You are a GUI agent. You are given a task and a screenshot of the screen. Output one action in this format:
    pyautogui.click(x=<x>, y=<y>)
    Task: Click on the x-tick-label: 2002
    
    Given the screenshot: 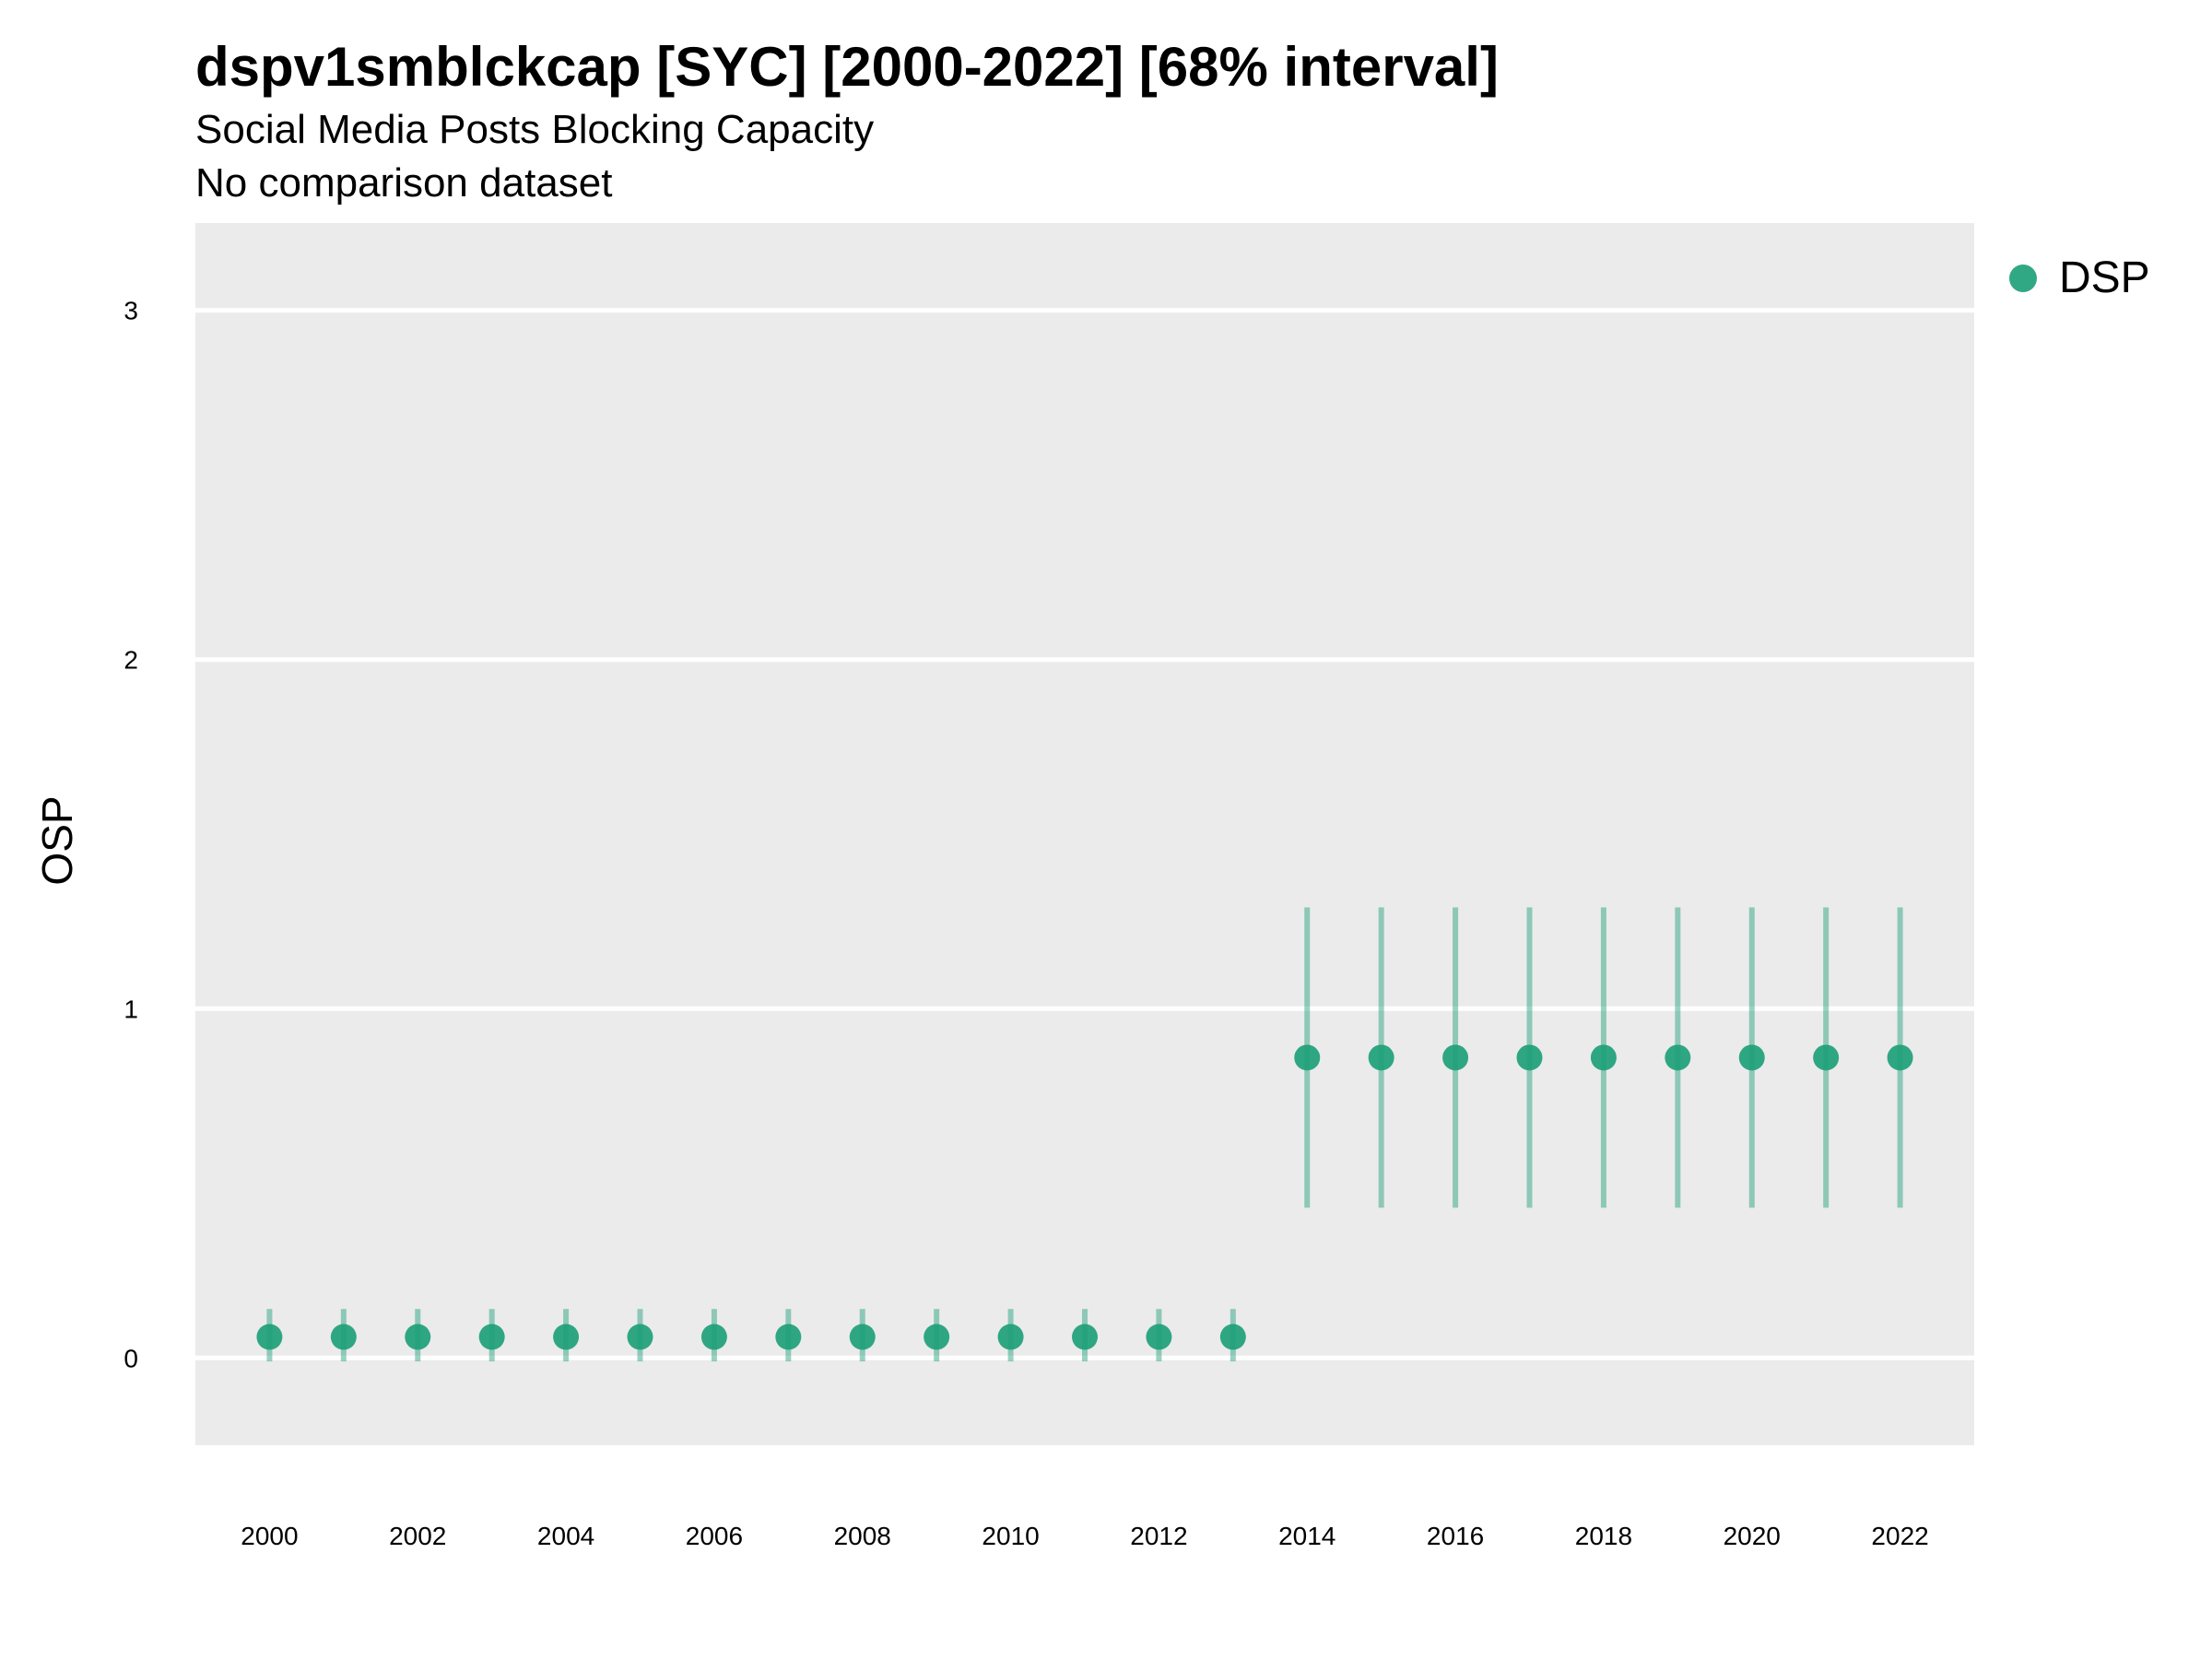 What is the action you would take?
    pyautogui.click(x=417, y=1536)
    